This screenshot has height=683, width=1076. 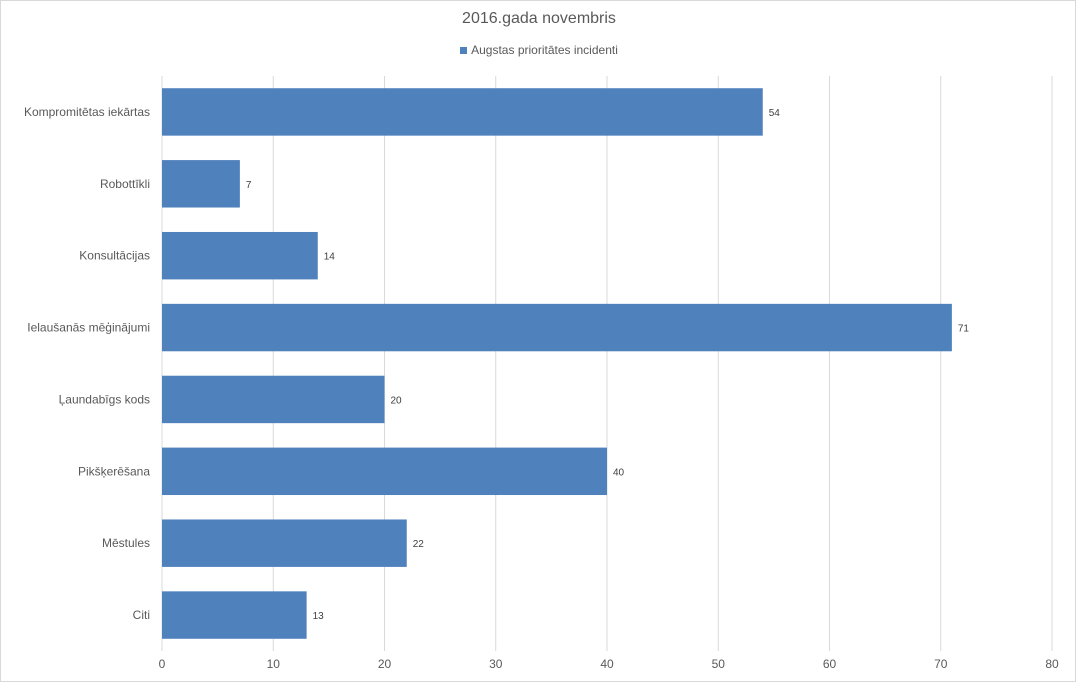 What do you see at coordinates (126, 543) in the screenshot?
I see `category-label: Mēstules` at bounding box center [126, 543].